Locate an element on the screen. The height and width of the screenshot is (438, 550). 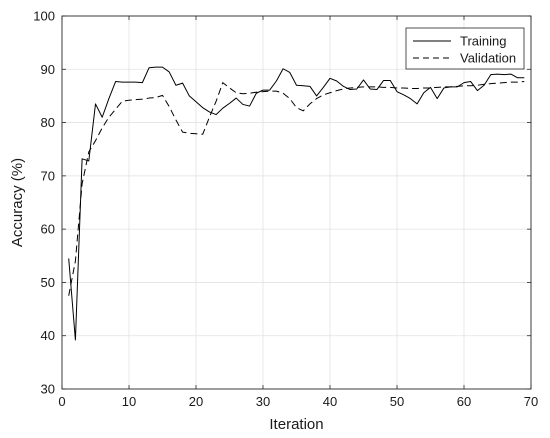
x-tick-label: 40 is located at coordinates (330, 401).